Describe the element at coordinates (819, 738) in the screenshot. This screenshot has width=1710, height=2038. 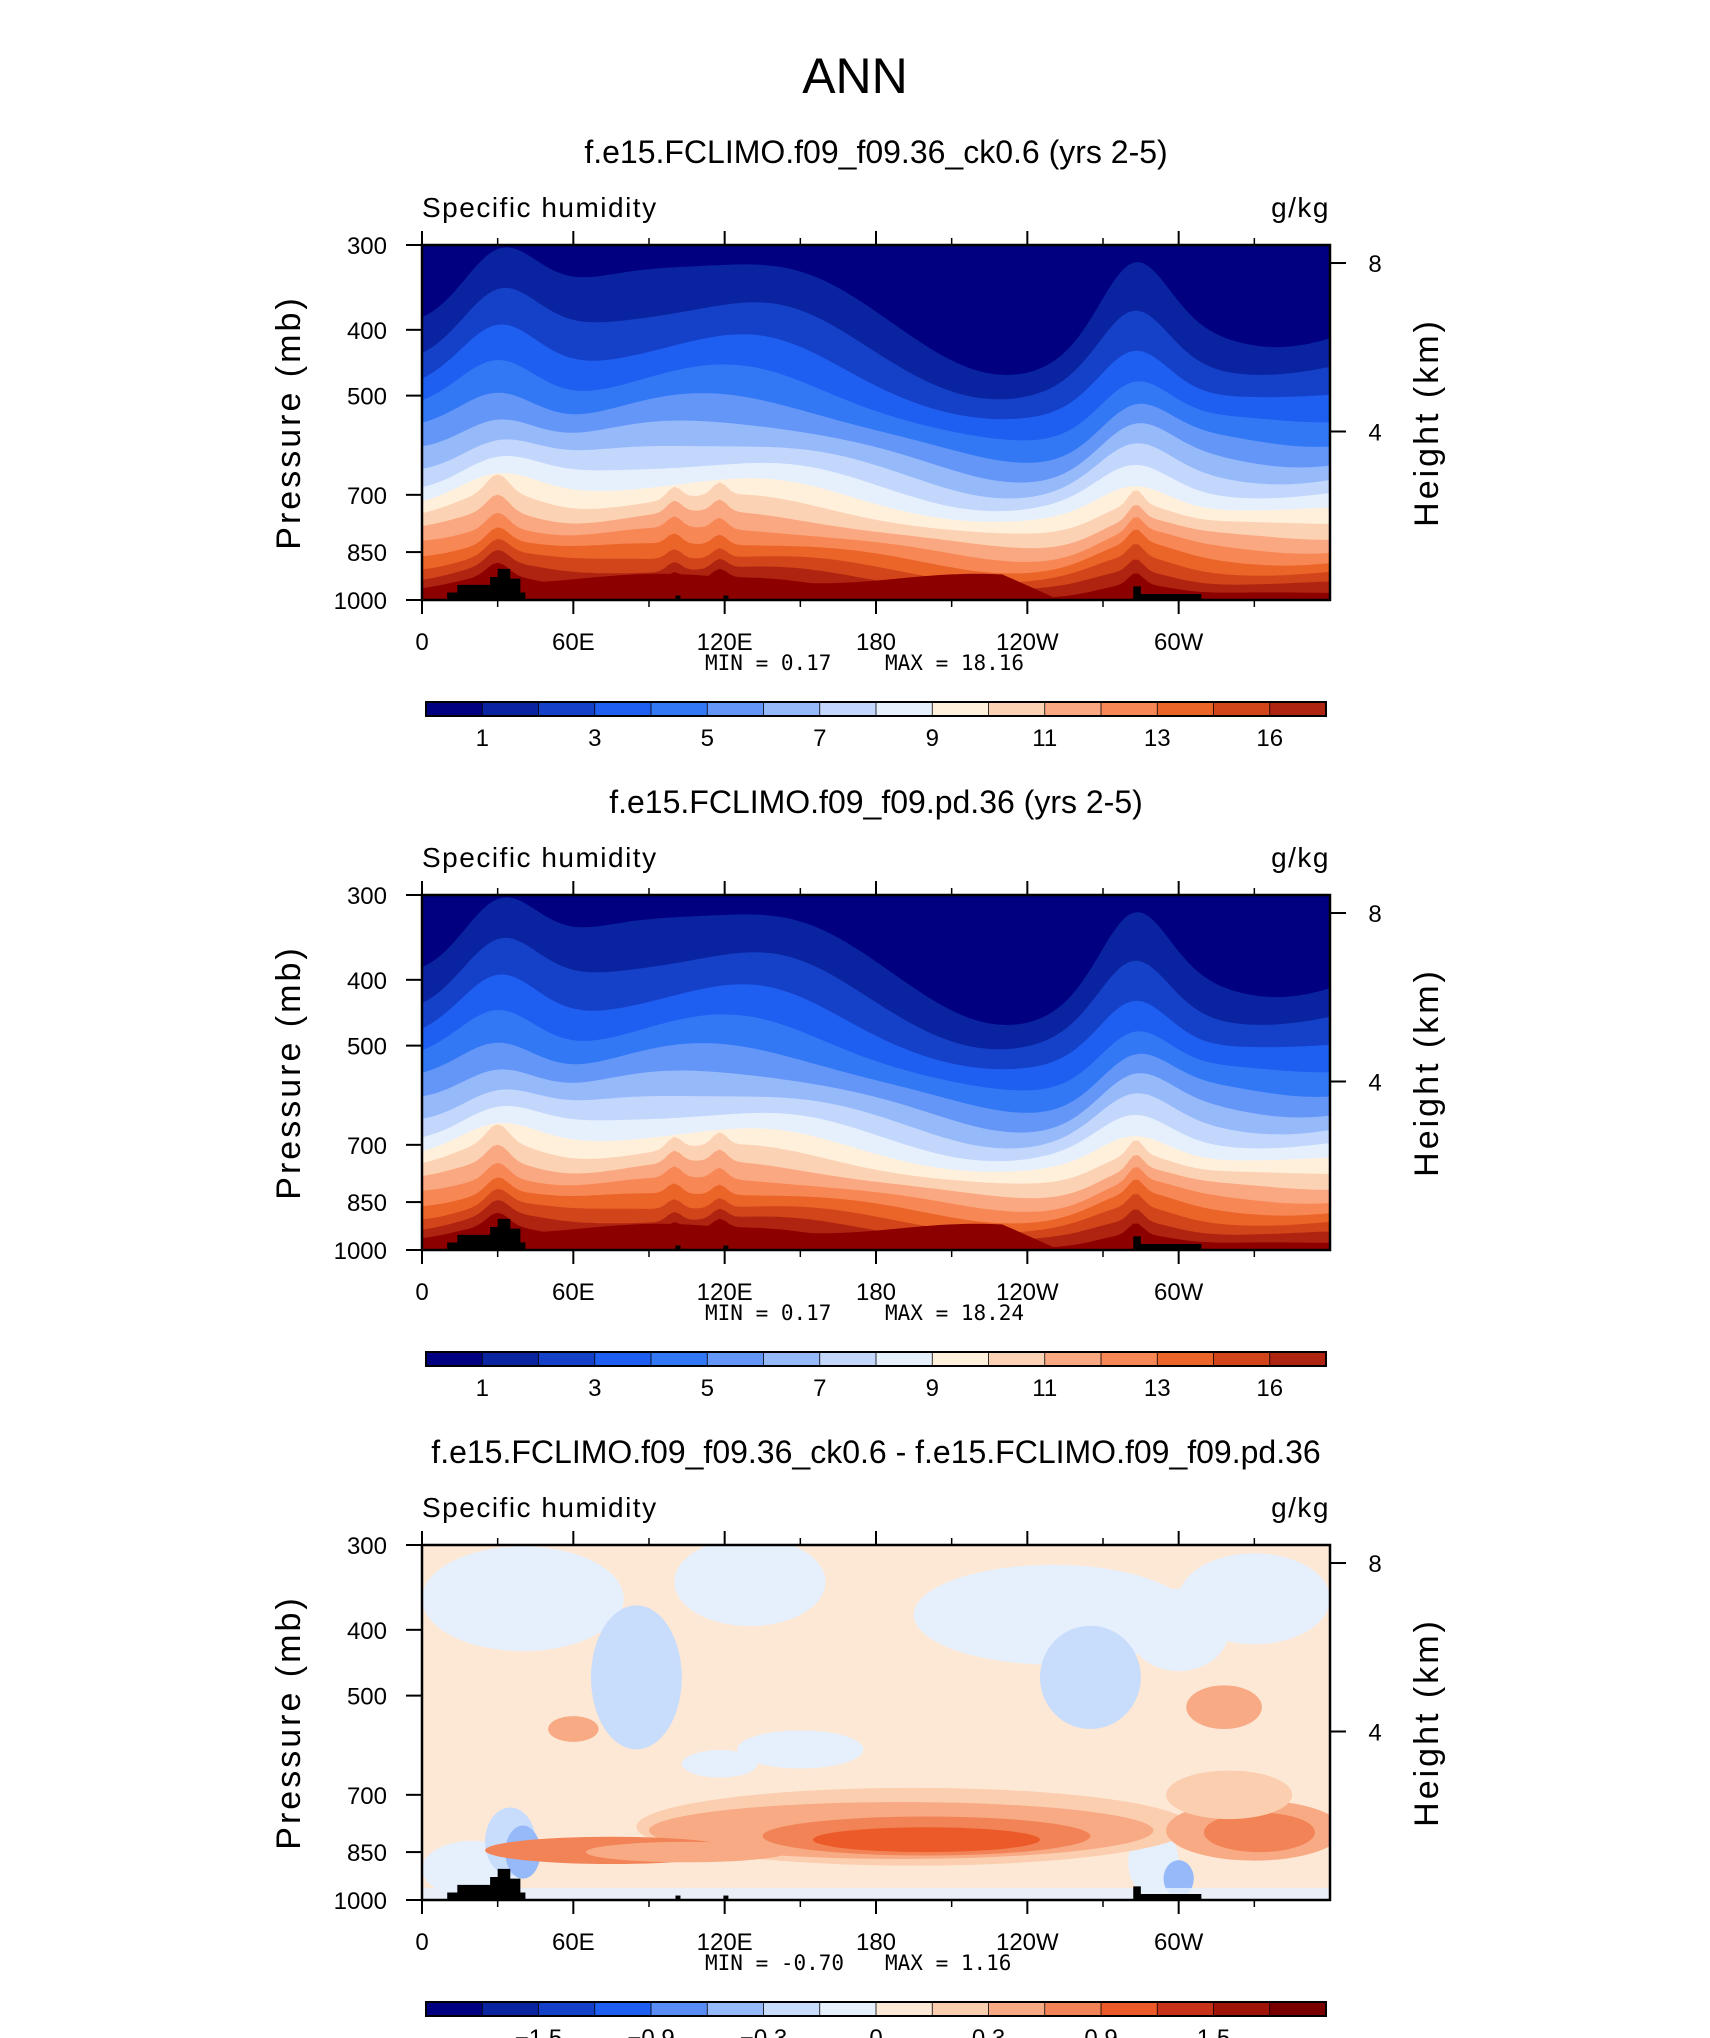
I see `colorbar-label: 7` at that location.